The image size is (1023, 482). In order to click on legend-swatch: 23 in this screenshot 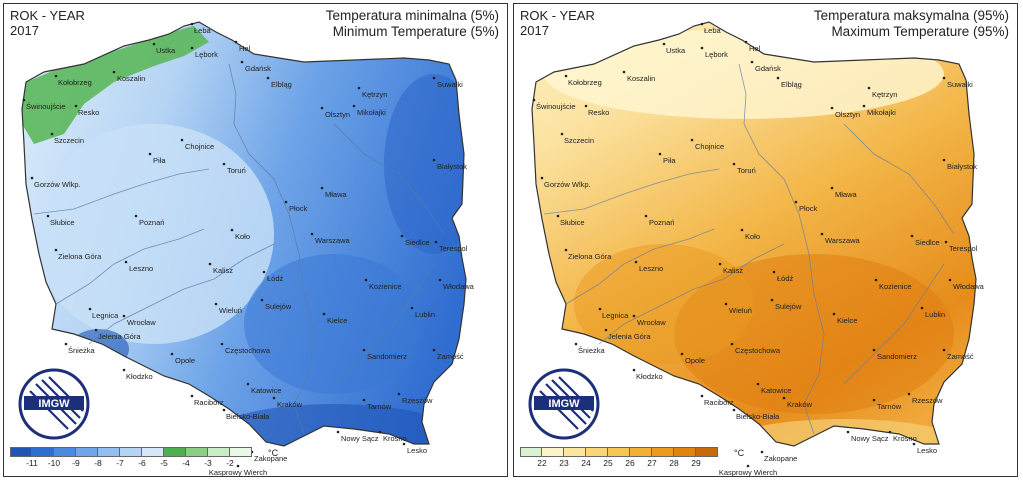, I will do `click(555, 457)`.